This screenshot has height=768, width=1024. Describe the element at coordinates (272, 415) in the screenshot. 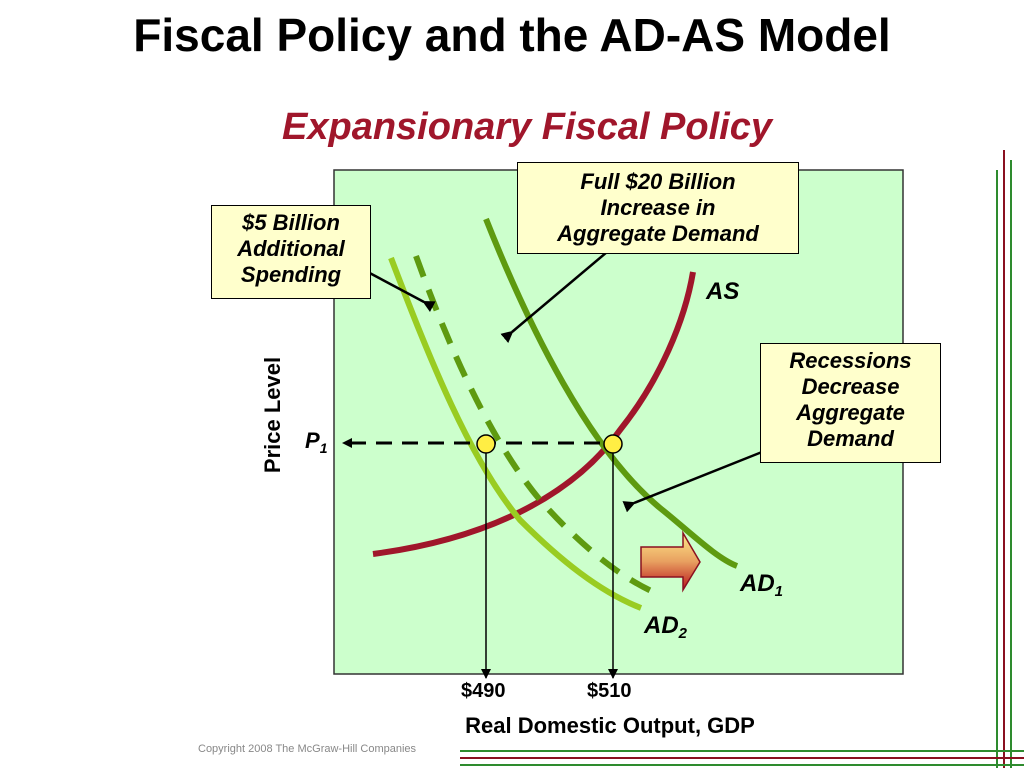

I see `y-axis-label: Price Level` at that location.